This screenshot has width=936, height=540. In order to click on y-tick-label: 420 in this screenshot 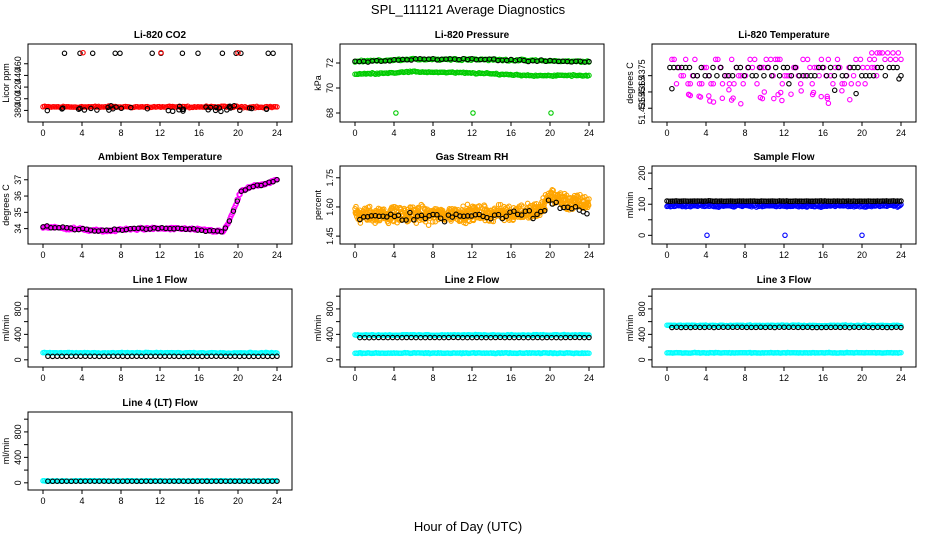, I will do `click(18, 87)`.